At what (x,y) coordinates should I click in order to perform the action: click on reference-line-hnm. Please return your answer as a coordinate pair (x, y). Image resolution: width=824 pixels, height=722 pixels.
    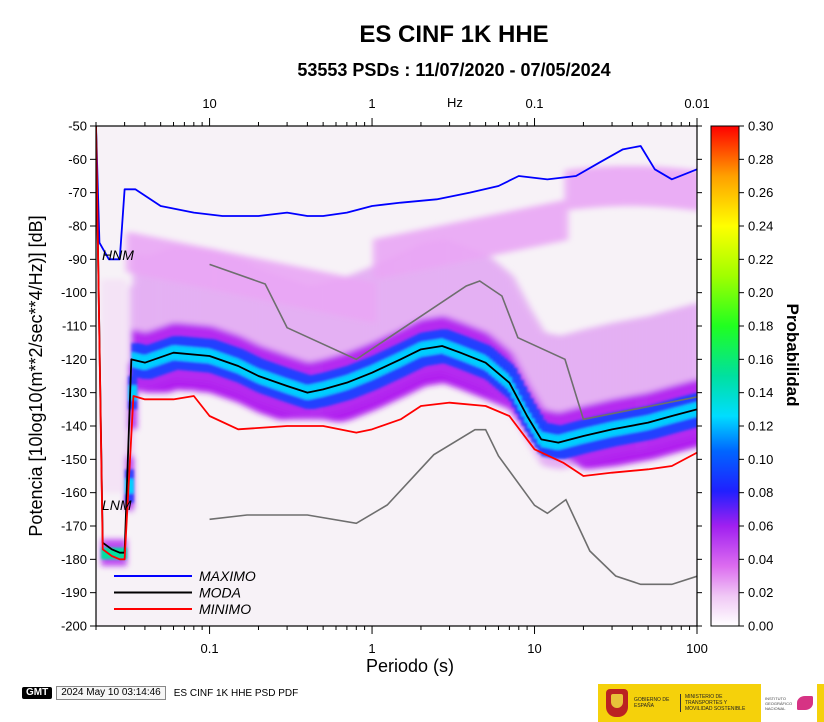
    Looking at the image, I should click on (453, 342).